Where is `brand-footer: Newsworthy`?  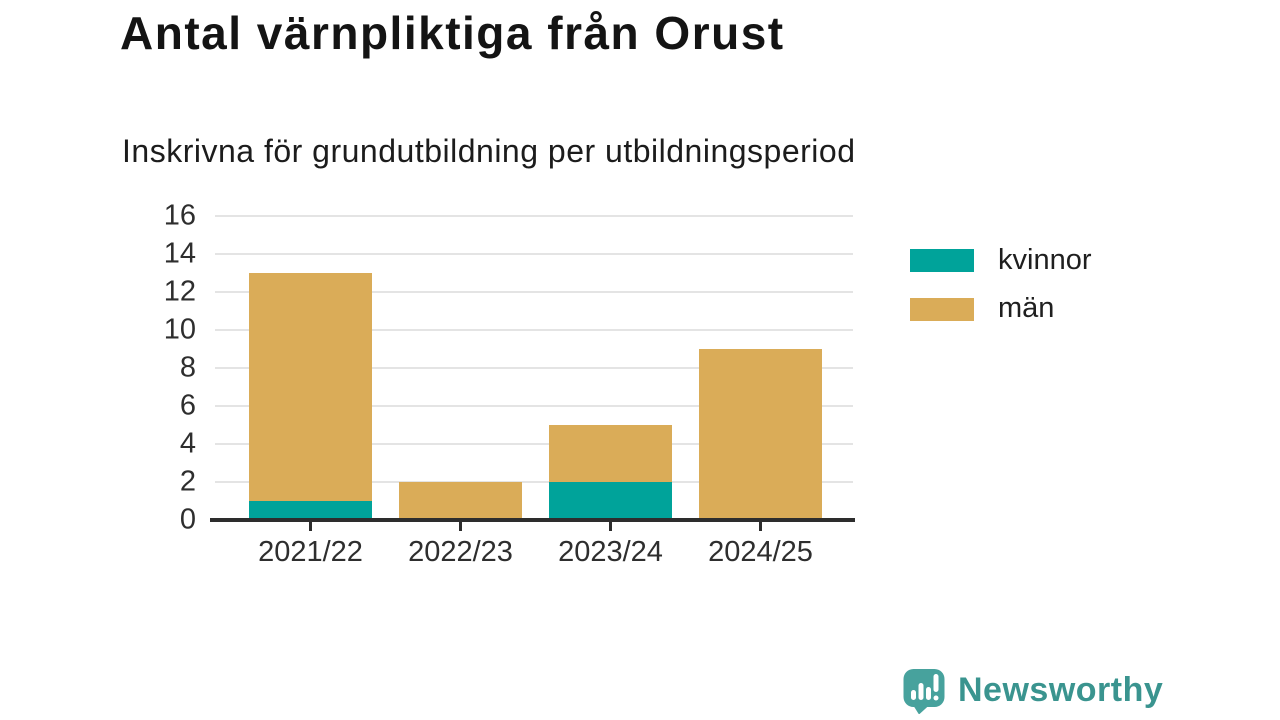
brand-footer: Newsworthy is located at coordinates (1031, 690).